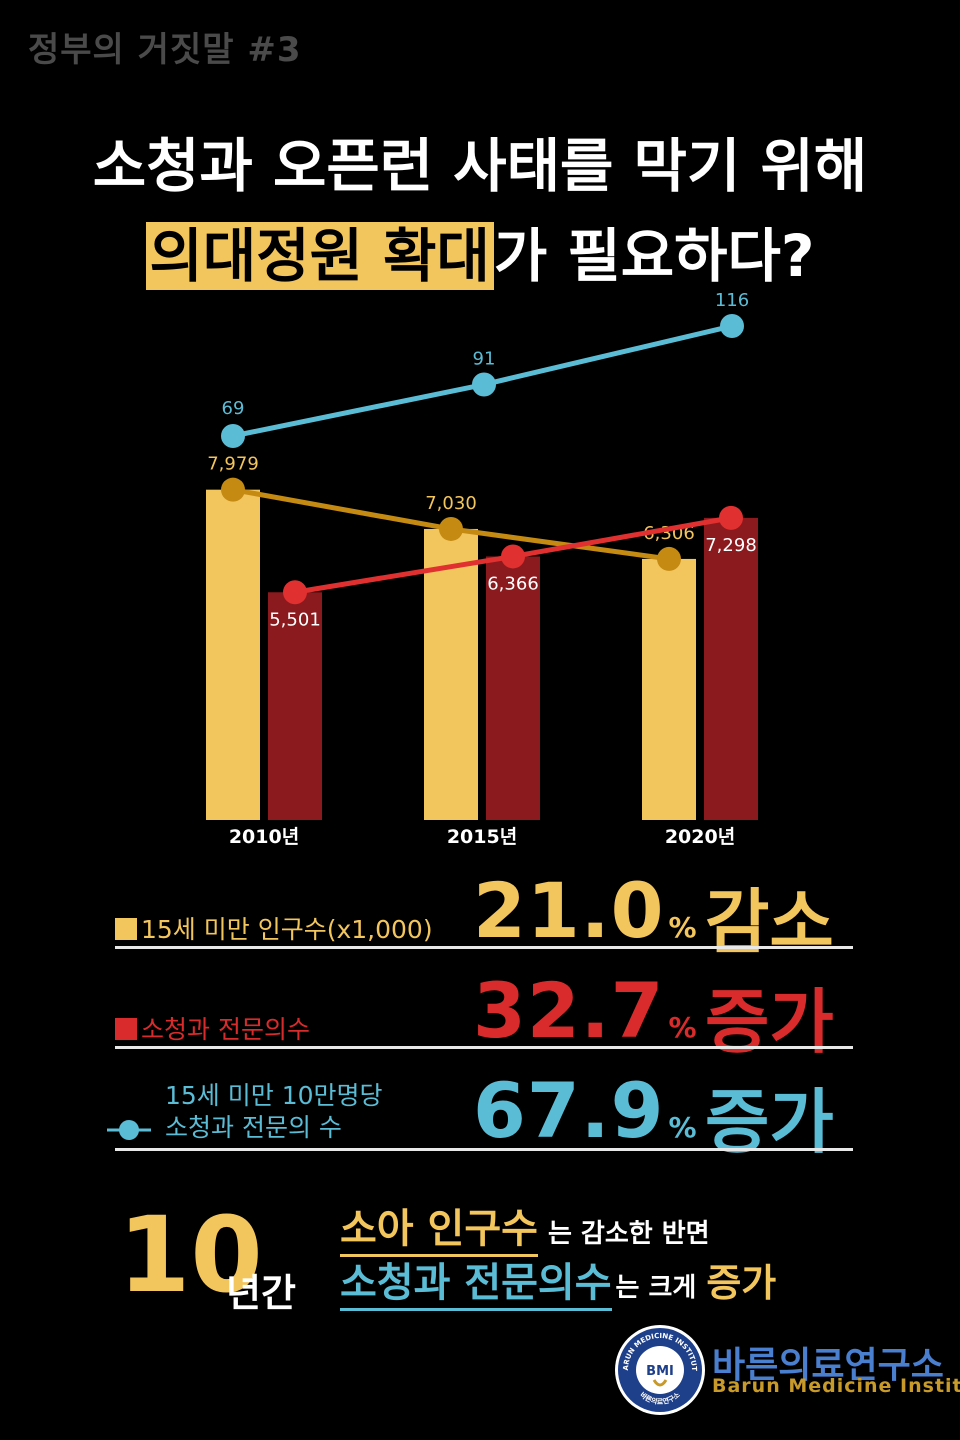 The width and height of the screenshot is (960, 1440). I want to click on headline-rest: 가 필요하다?, so click(654, 256).